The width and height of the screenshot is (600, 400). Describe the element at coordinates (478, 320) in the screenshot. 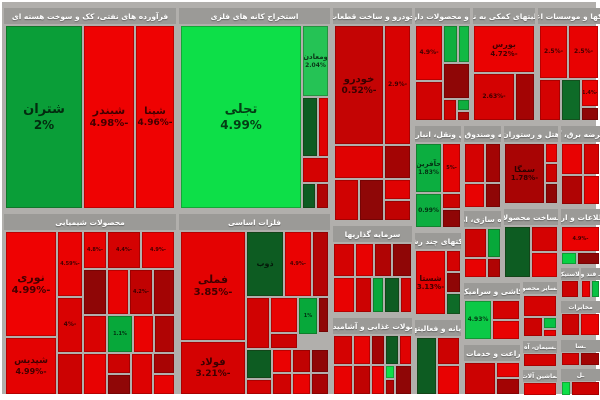

I see `tile: 4.93%` at that location.